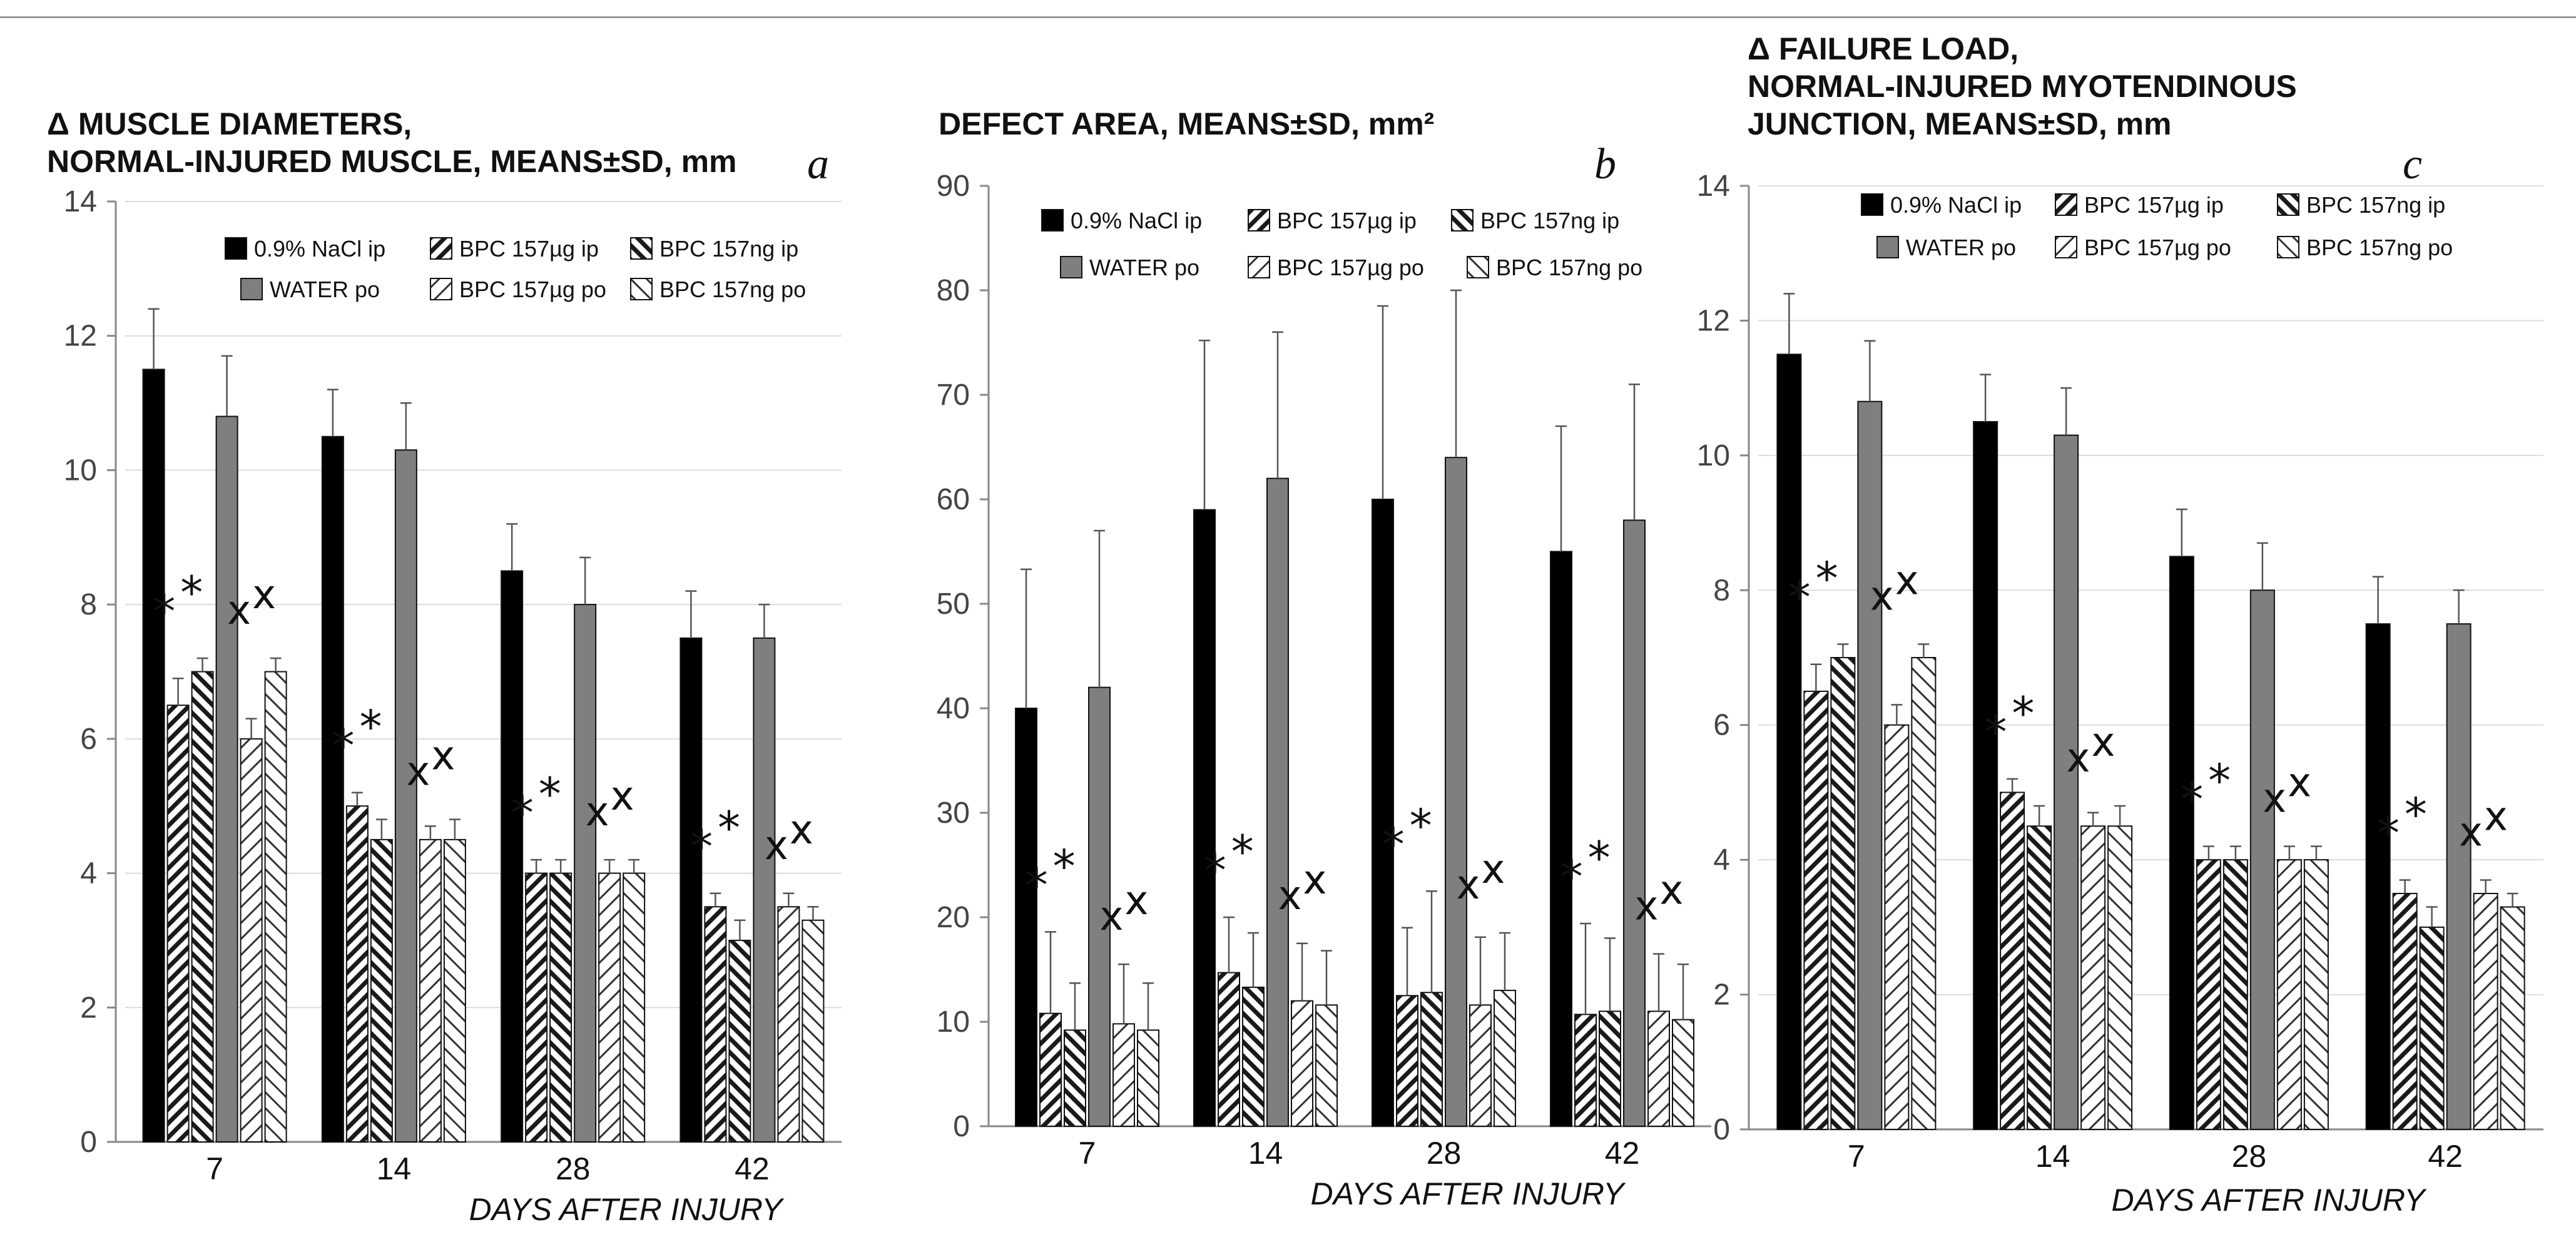  What do you see at coordinates (1884, 48) in the screenshot?
I see `chart-title-line: Δ FAILURE LOAD,` at bounding box center [1884, 48].